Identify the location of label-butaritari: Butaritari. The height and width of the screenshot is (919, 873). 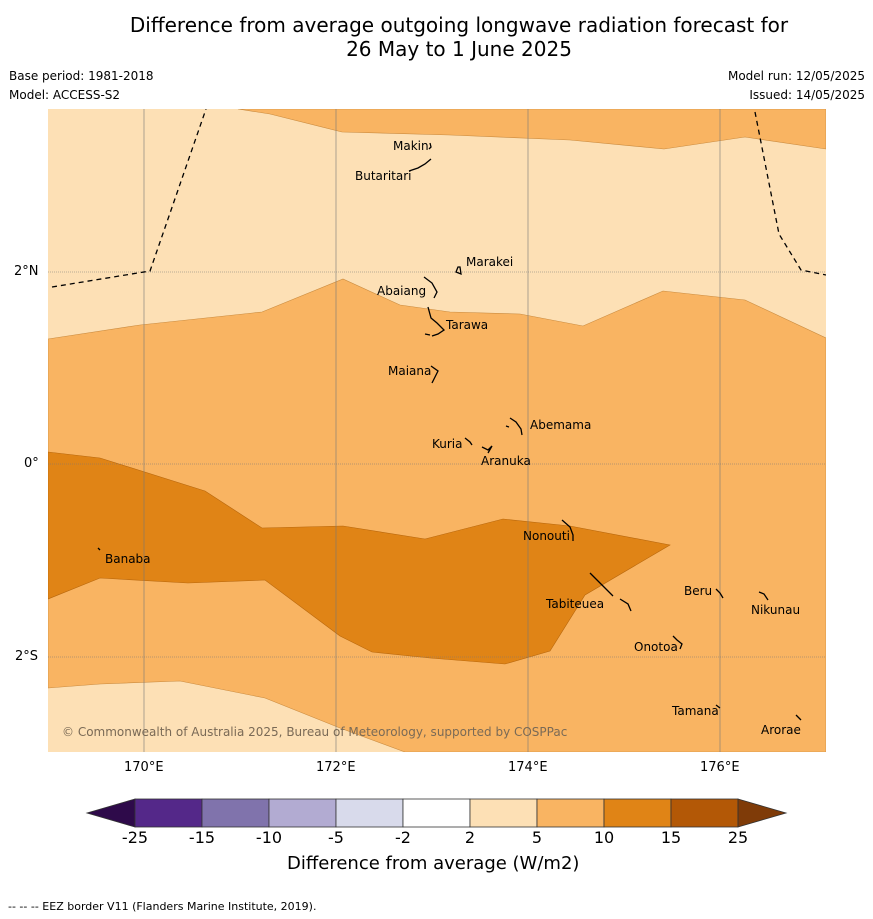
(383, 176).